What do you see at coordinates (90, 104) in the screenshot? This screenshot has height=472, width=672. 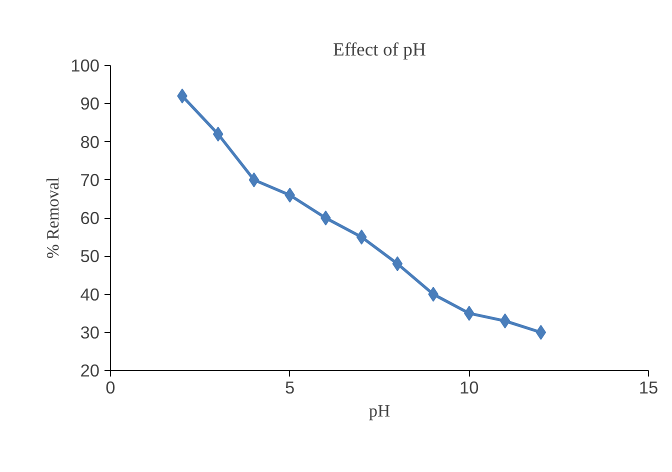 I see `y-tick-label: 90` at bounding box center [90, 104].